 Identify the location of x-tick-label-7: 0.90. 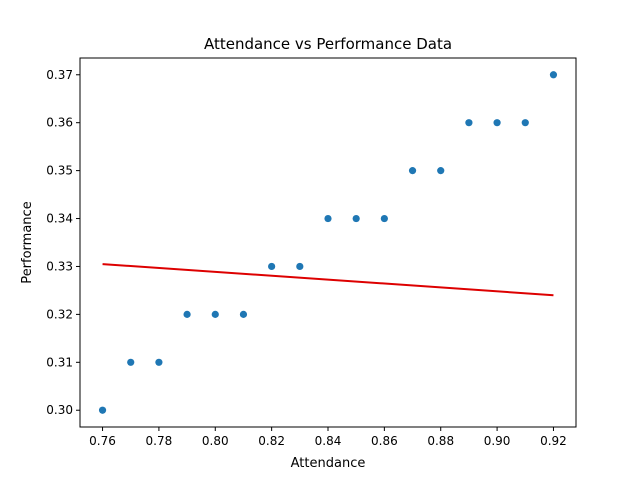
(497, 441).